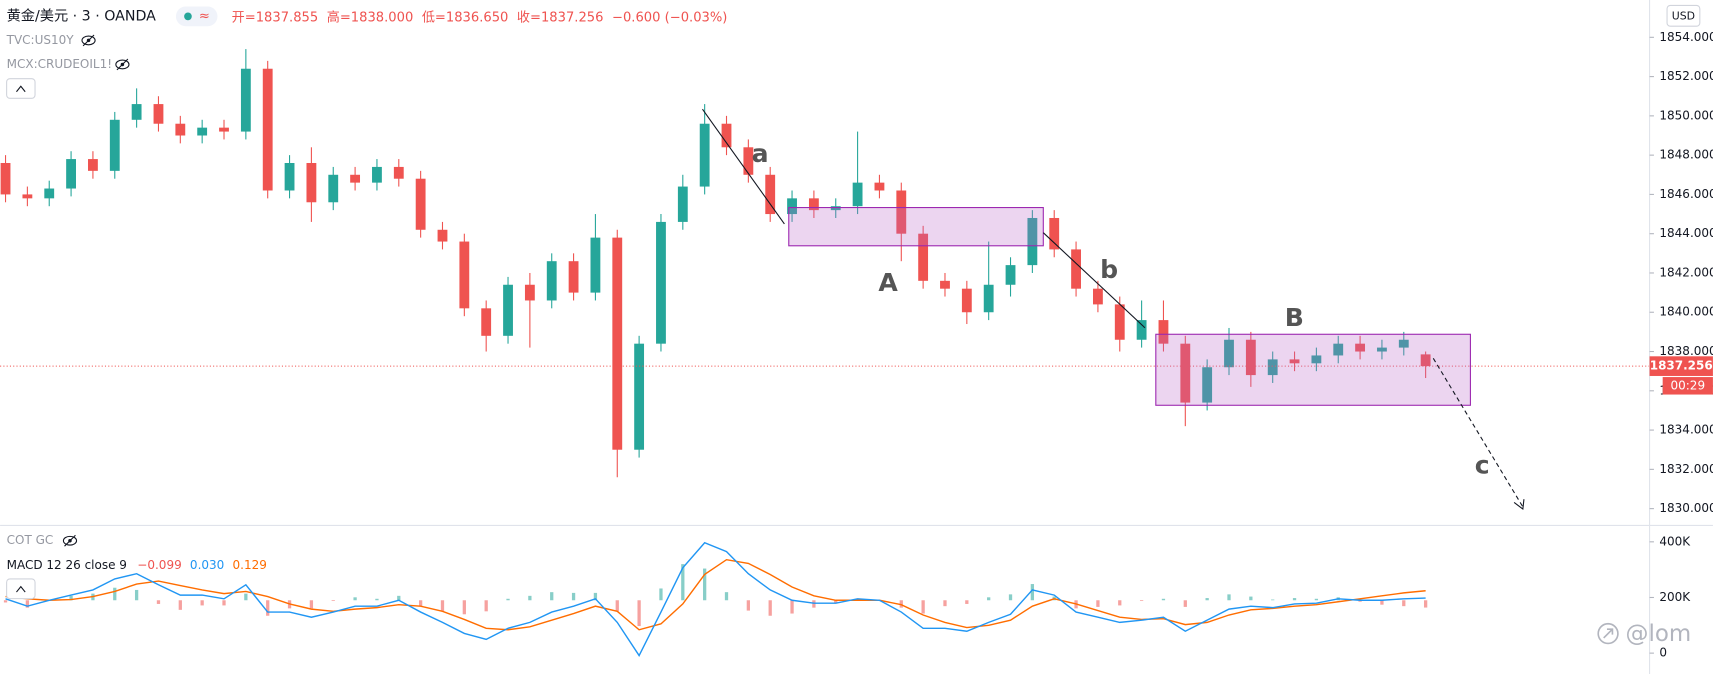 This screenshot has width=1713, height=674. What do you see at coordinates (59, 64) in the screenshot?
I see `overlay-label: MCX:CRUDEOIL1!` at bounding box center [59, 64].